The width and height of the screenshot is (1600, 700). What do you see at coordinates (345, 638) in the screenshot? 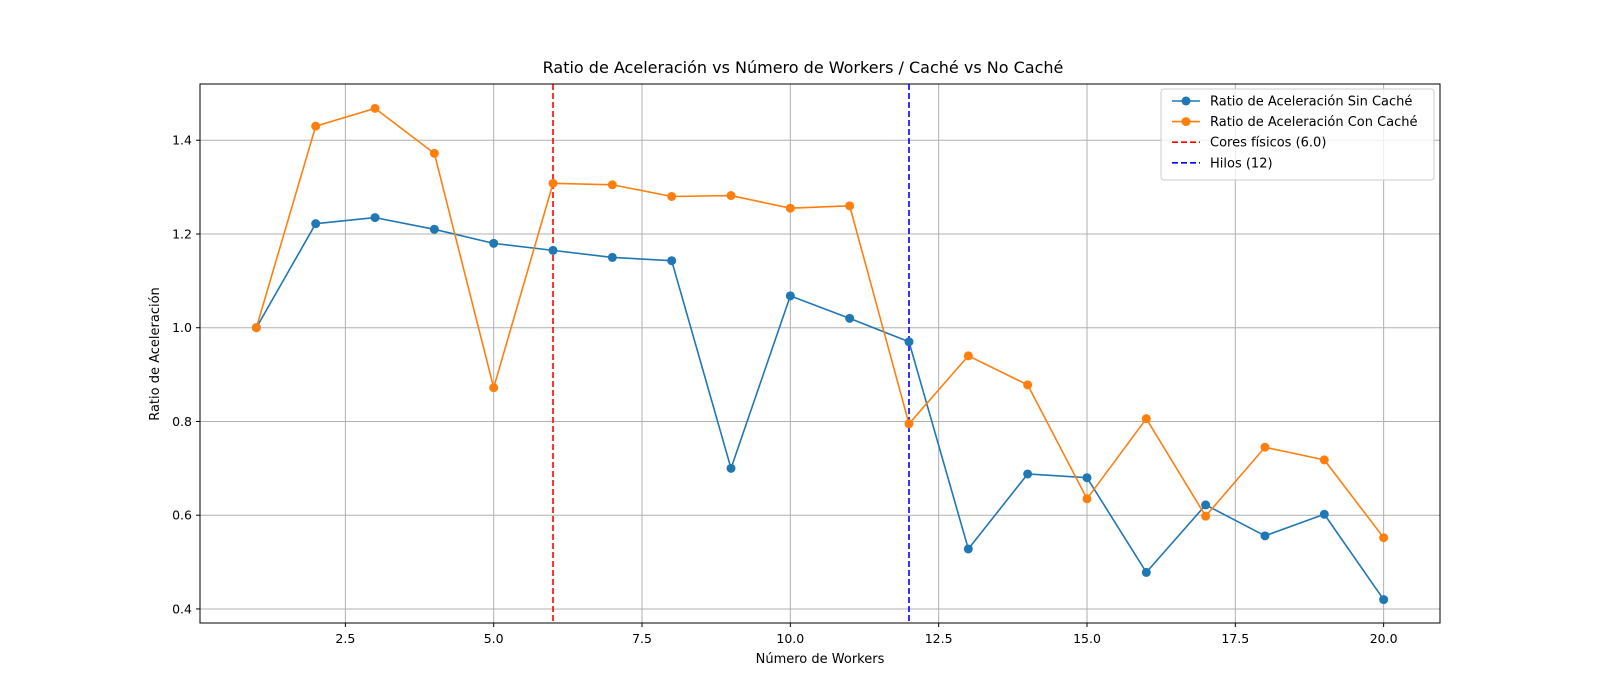
I see `x-tick-label: 2.5` at bounding box center [345, 638].